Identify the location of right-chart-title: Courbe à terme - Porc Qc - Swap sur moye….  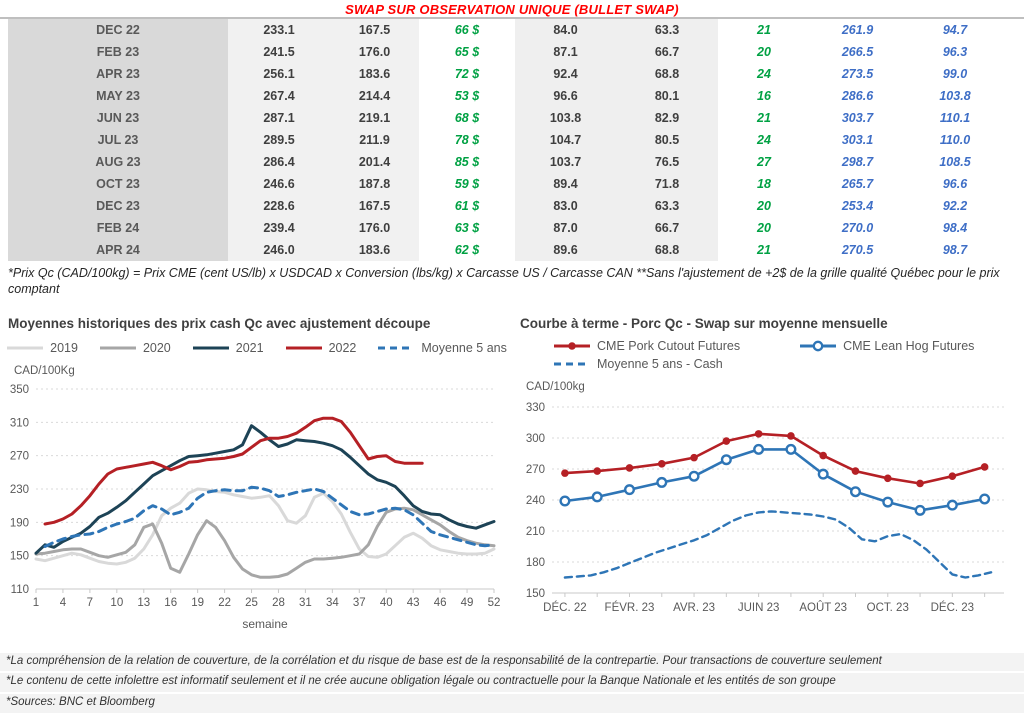
(704, 323).